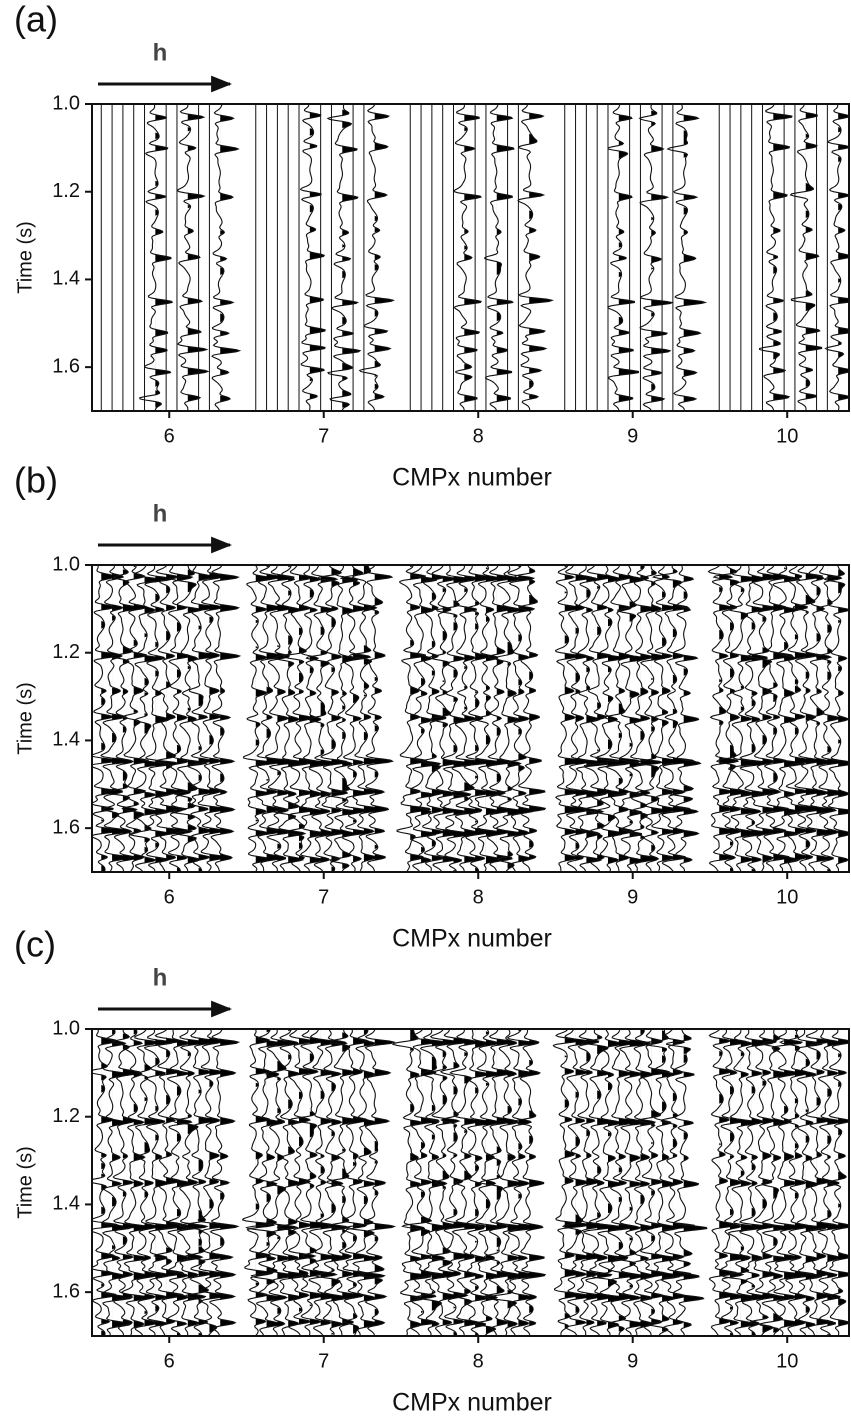 Image resolution: width=851 pixels, height=1418 pixels. What do you see at coordinates (66, 1116) in the screenshot?
I see `y-tick-label: 1.2` at bounding box center [66, 1116].